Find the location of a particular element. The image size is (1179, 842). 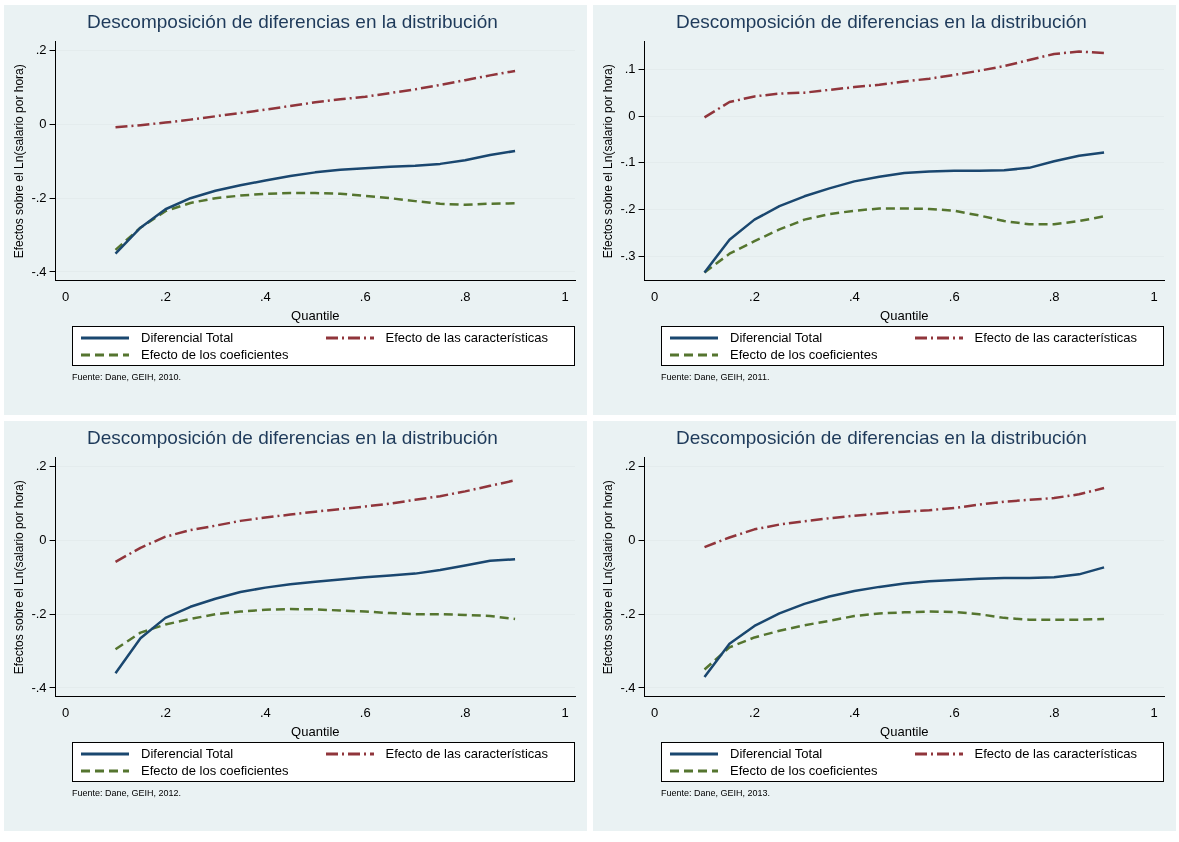

y-tick-label: -.1 is located at coordinates (628, 162).